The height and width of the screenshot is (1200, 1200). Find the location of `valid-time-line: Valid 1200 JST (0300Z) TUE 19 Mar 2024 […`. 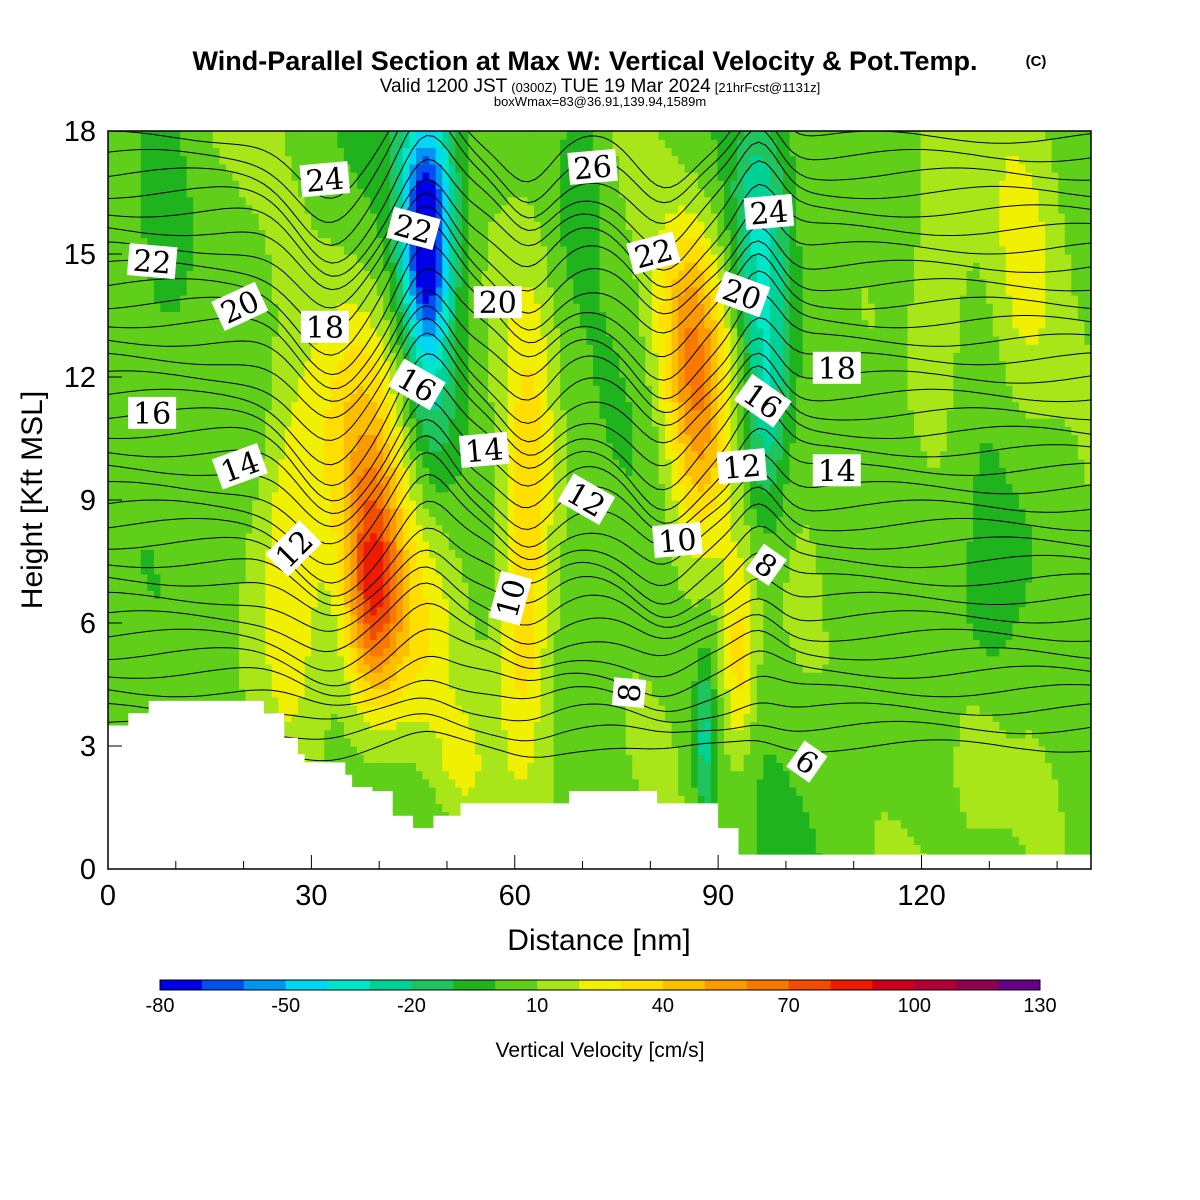

valid-time-line: Valid 1200 JST (0300Z) TUE 19 Mar 2024 [… is located at coordinates (600, 86).